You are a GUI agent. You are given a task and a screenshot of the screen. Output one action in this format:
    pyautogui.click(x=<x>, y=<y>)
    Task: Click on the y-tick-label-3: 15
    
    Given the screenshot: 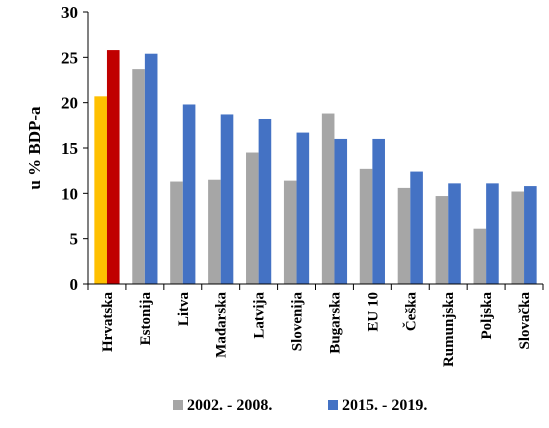 What is the action you would take?
    pyautogui.click(x=69, y=148)
    